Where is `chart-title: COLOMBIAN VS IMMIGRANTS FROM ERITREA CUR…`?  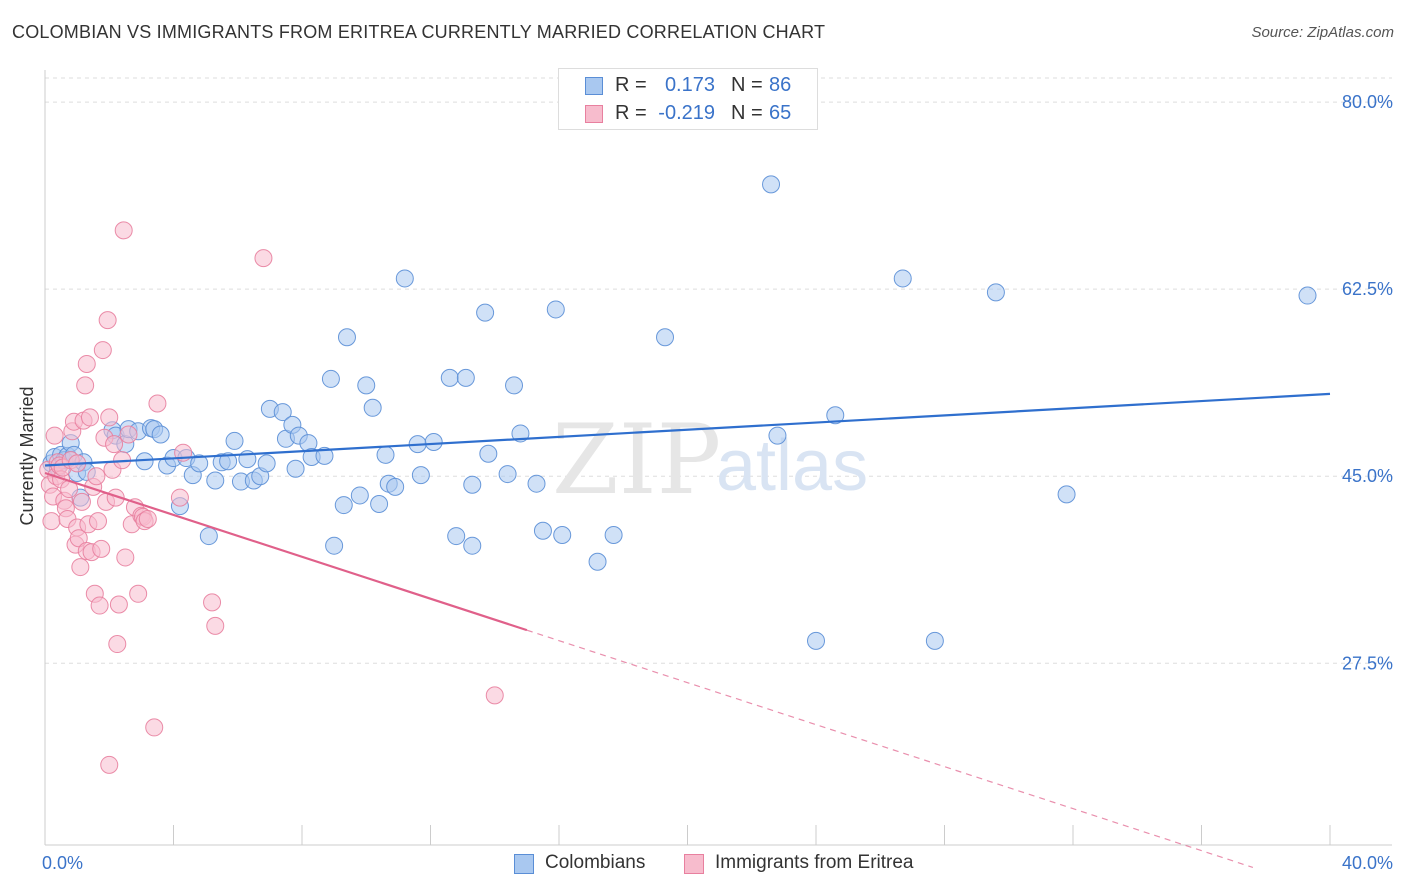
chart-title: COLOMBIAN VS IMMIGRANTS FROM ERITREA CUR… is located at coordinates (419, 32).